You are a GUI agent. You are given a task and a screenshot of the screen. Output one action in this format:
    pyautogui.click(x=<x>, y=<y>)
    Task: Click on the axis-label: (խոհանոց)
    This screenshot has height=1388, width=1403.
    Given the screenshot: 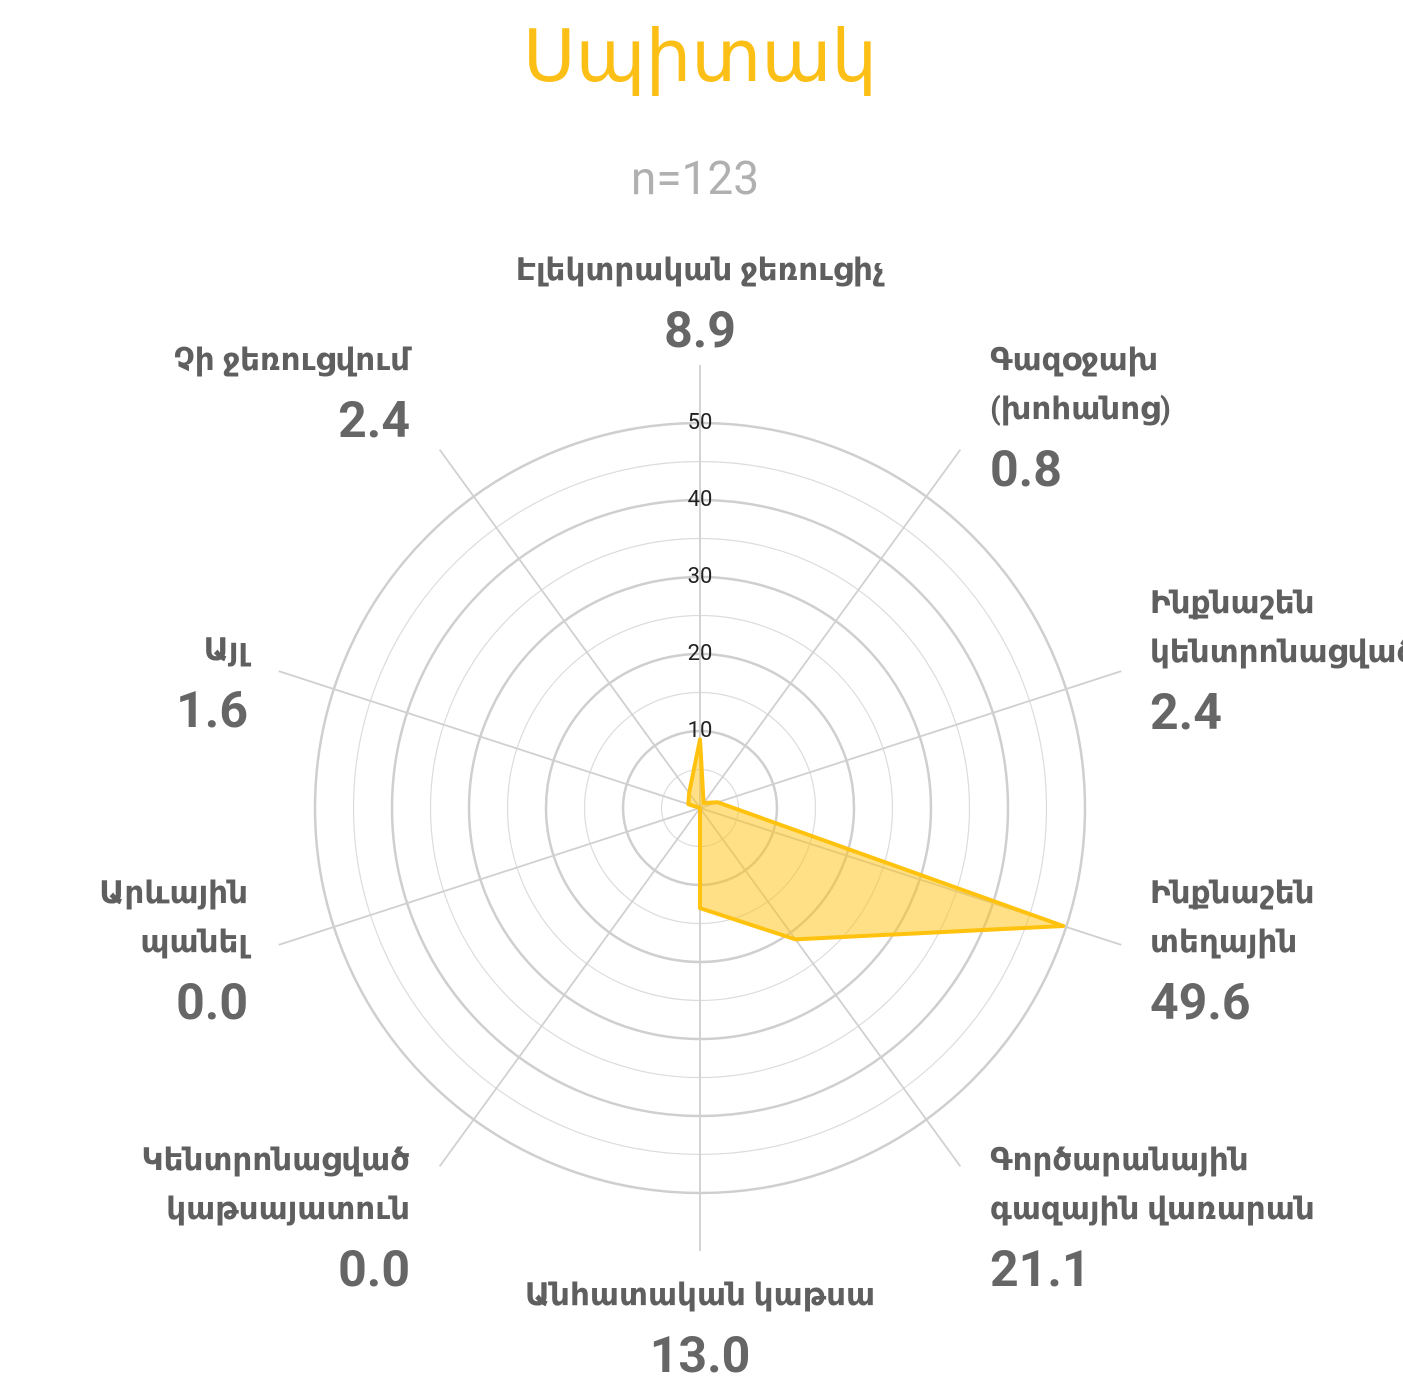 What is the action you would take?
    pyautogui.click(x=1080, y=408)
    